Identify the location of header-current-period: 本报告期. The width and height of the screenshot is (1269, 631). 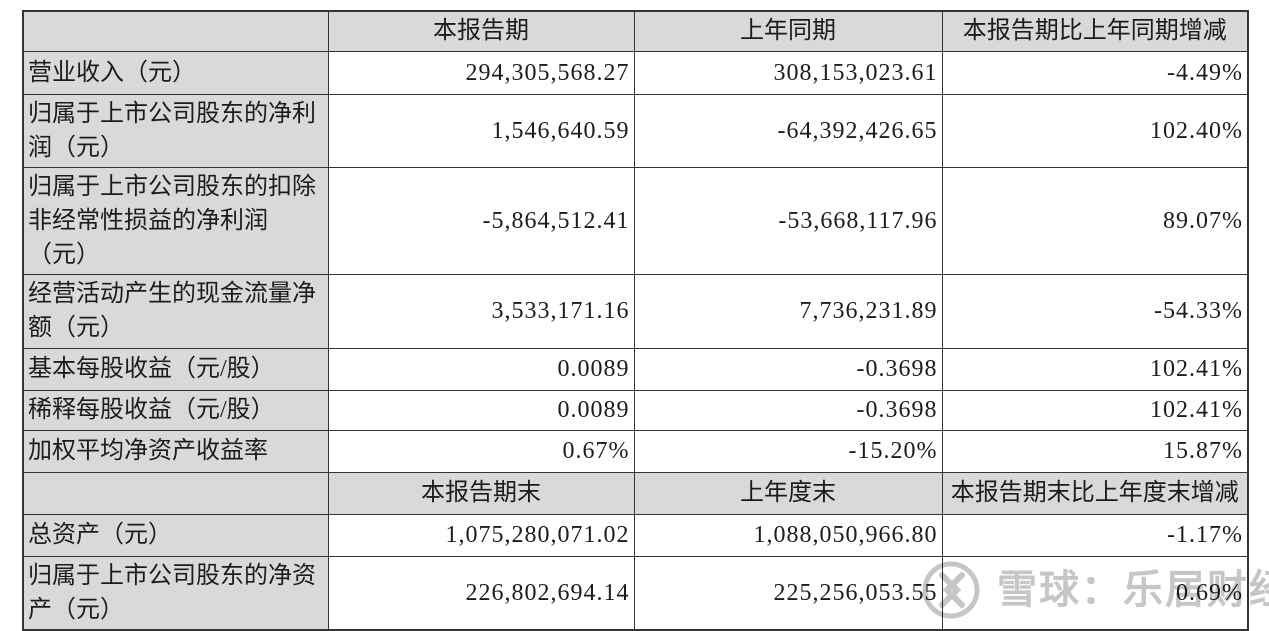
(481, 31).